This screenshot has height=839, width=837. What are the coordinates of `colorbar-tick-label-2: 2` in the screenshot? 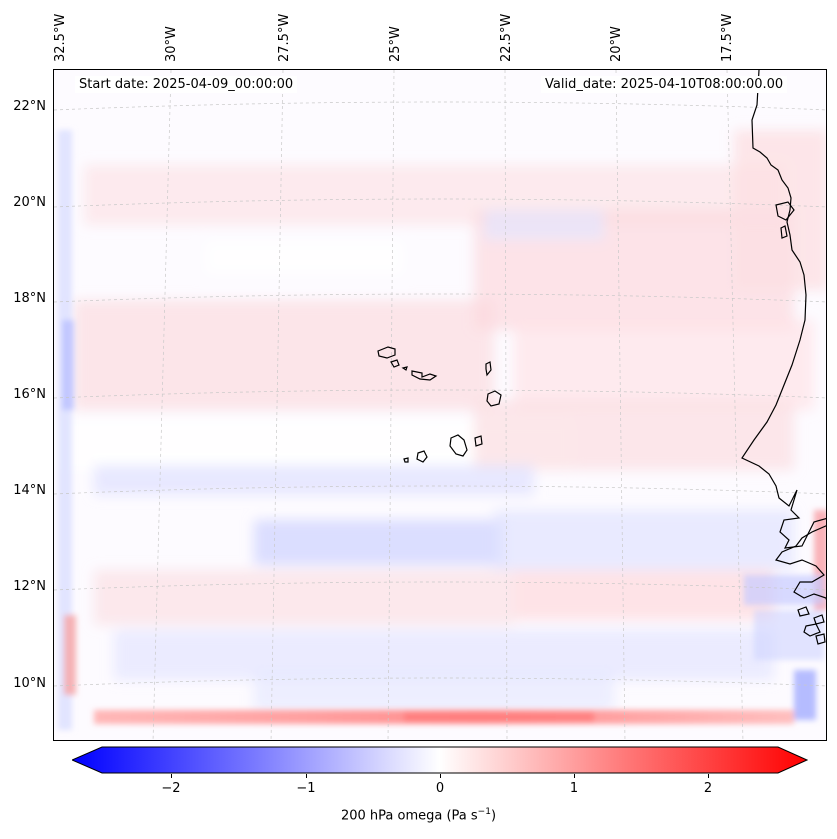 It's located at (708, 788).